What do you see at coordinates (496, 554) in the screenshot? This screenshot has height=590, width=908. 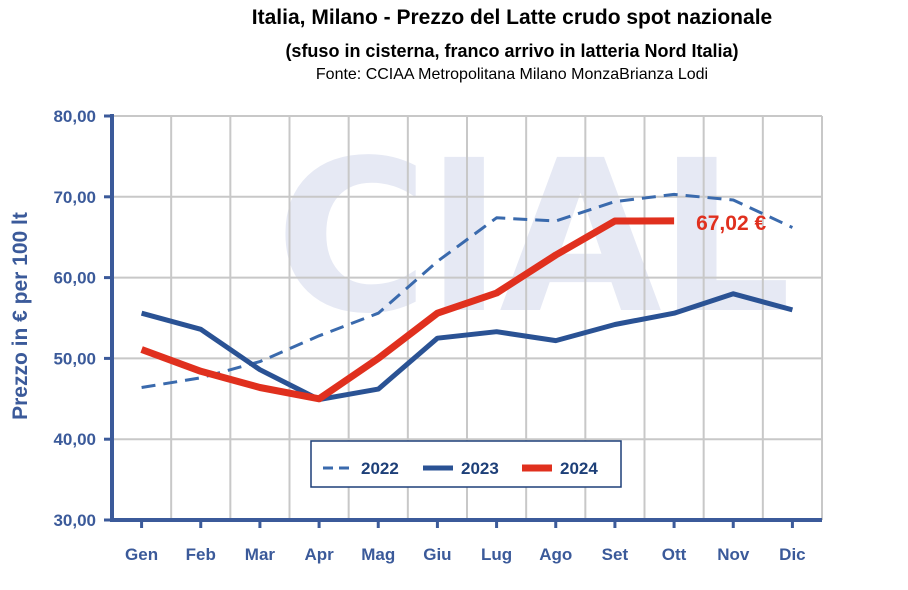 I see `x-tick-label: Lug` at bounding box center [496, 554].